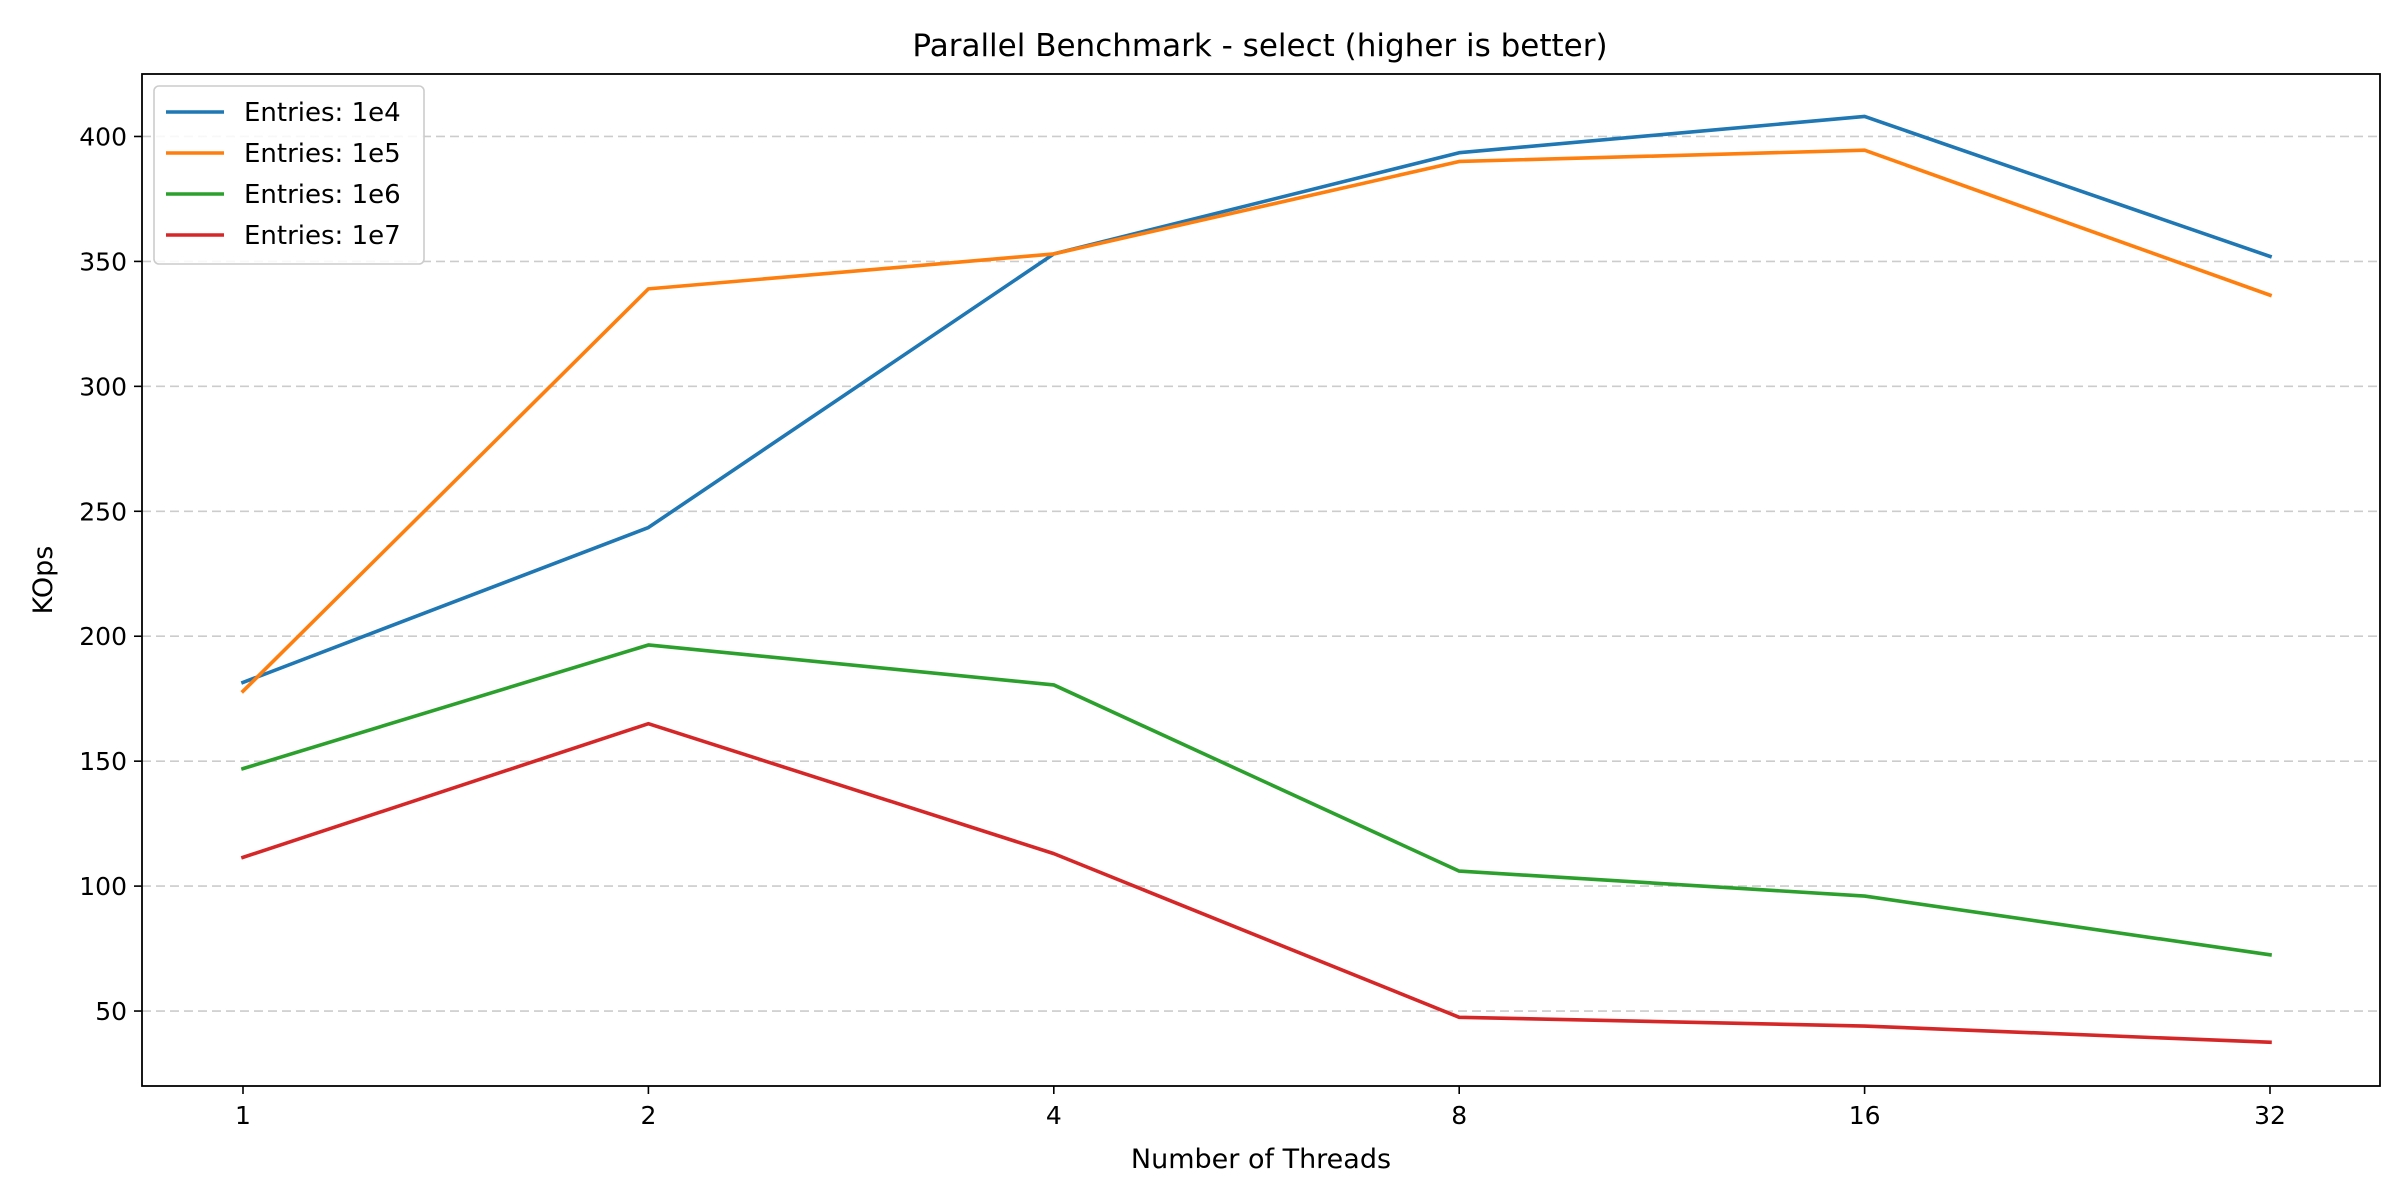  Describe the element at coordinates (103, 136) in the screenshot. I see `y-tick-label: 400` at that location.